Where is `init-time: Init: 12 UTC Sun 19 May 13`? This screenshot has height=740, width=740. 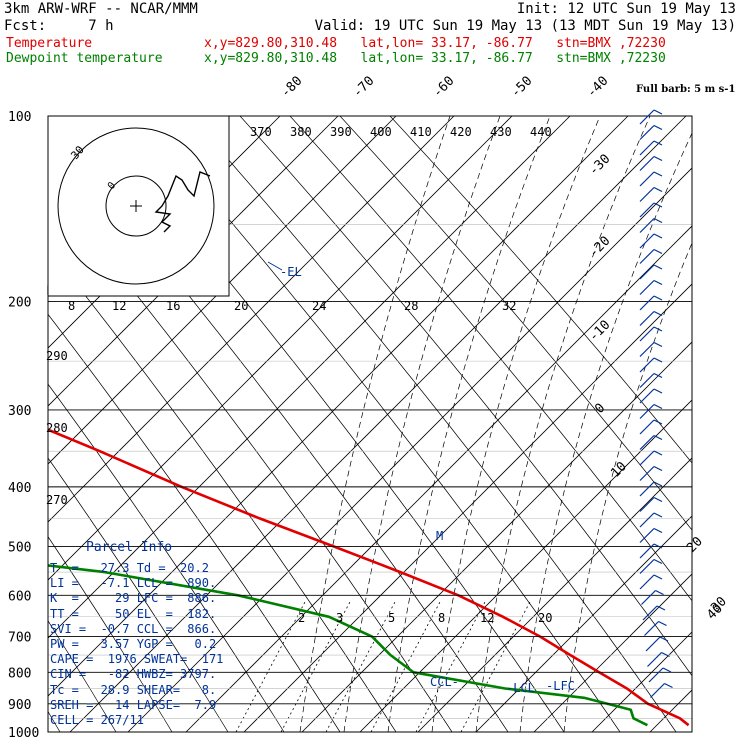
init-time: Init: 12 UTC Sun 19 May 13 is located at coordinates (626, 9).